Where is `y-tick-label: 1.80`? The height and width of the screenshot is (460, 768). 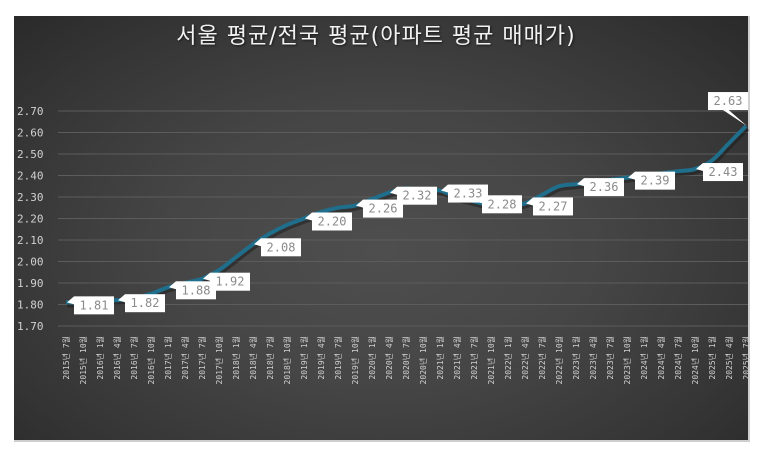 y-tick-label: 1.80 is located at coordinates (30, 305).